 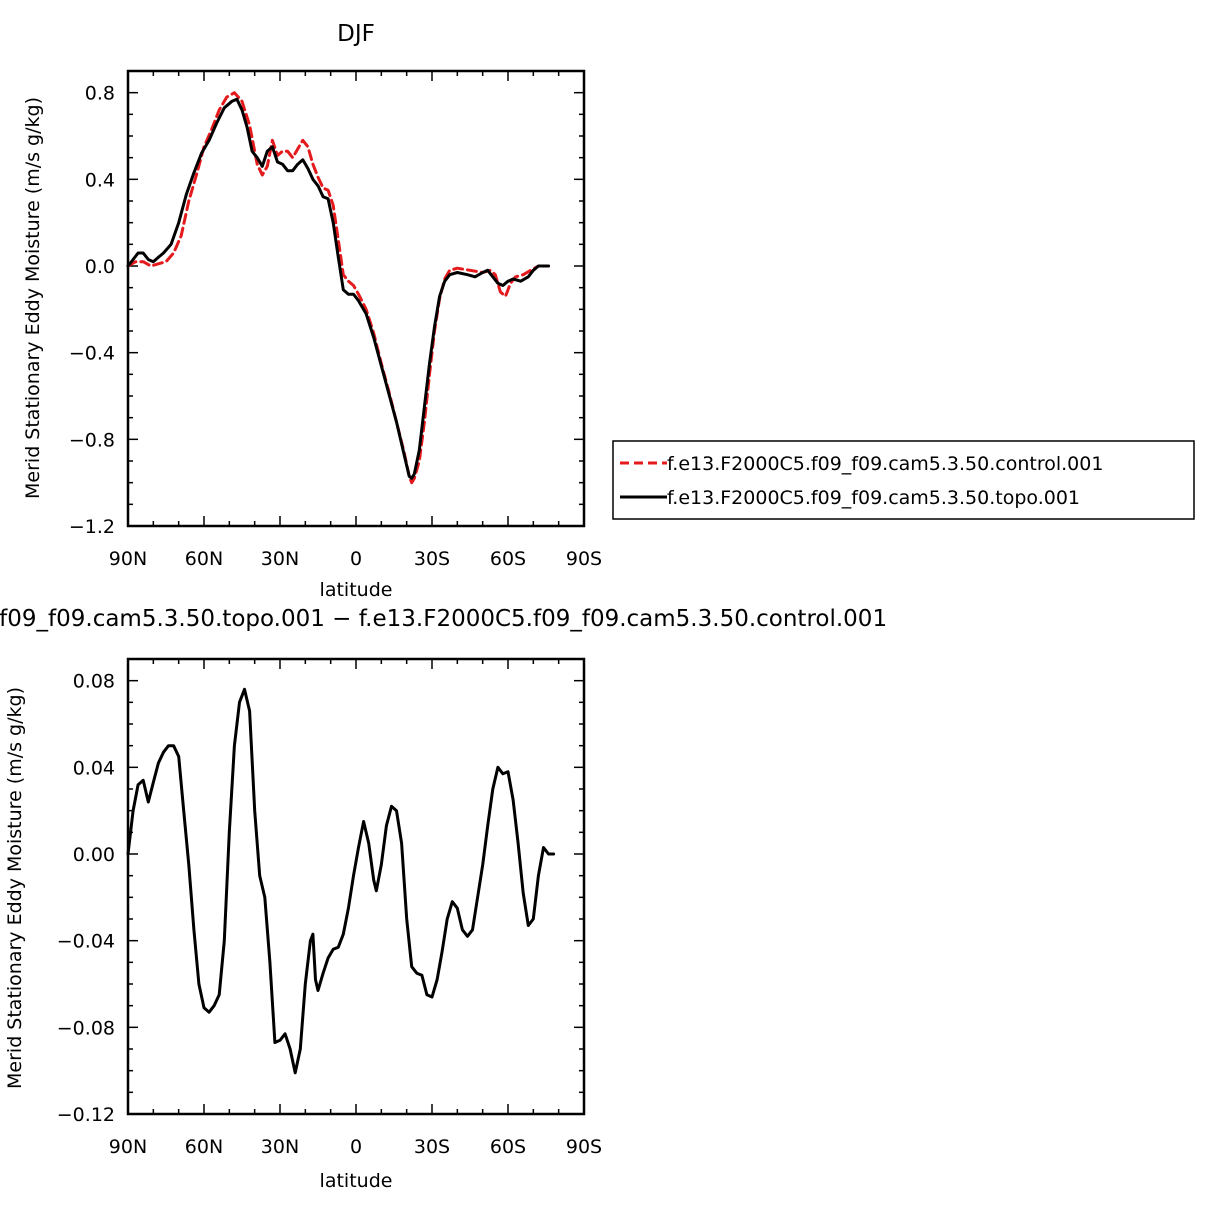 I want to click on y-tick-label: −0.4, so click(x=92, y=354).